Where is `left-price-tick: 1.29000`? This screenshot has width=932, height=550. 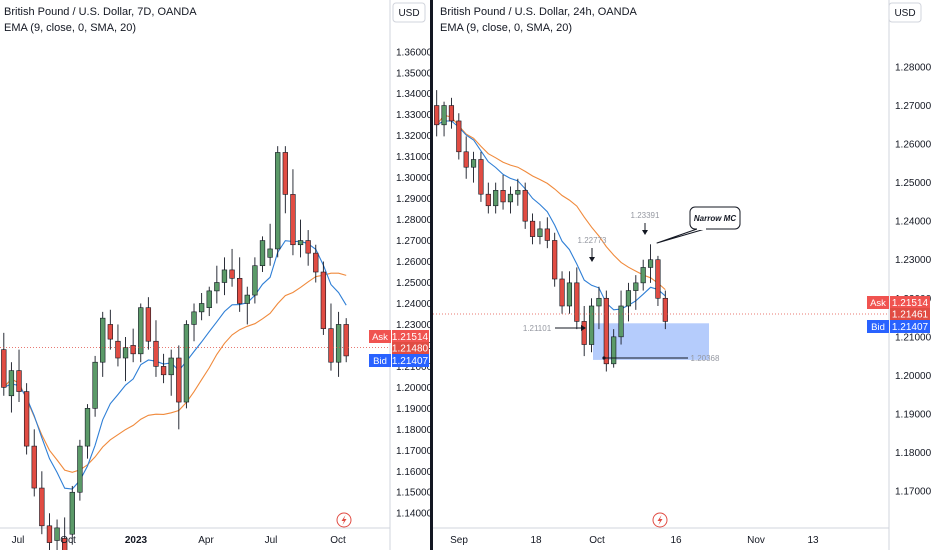 left-price-tick: 1.29000 is located at coordinates (413, 199).